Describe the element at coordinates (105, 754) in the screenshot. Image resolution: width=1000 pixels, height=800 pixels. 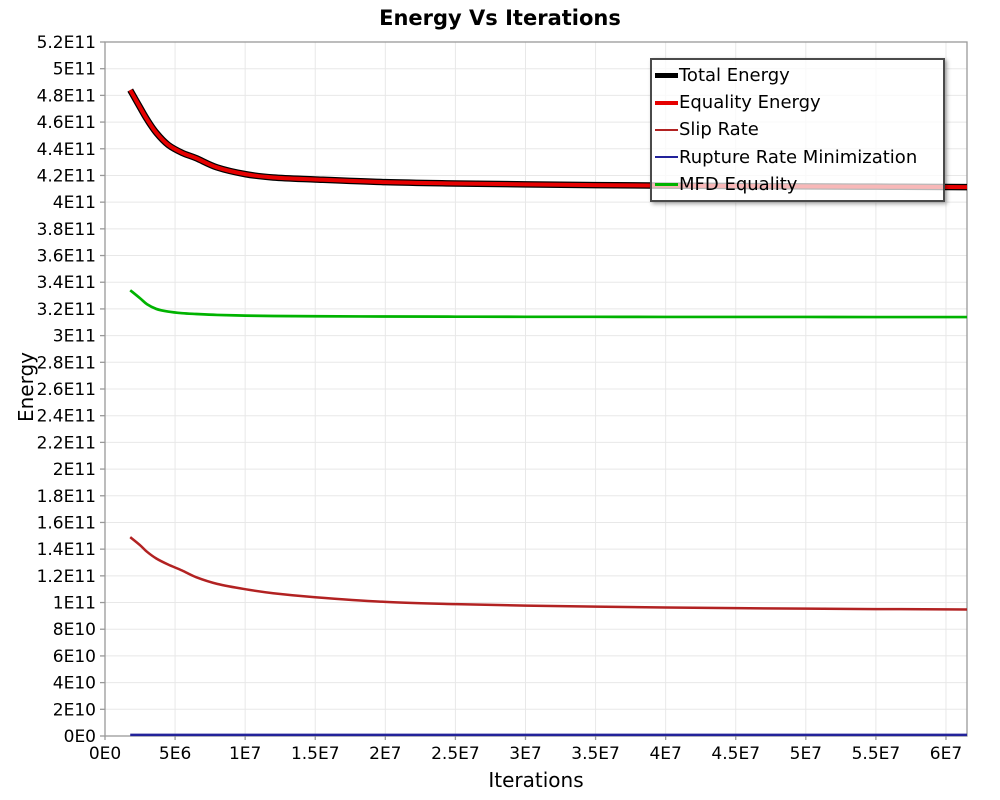
I see `x-tick-label: 0E0` at that location.